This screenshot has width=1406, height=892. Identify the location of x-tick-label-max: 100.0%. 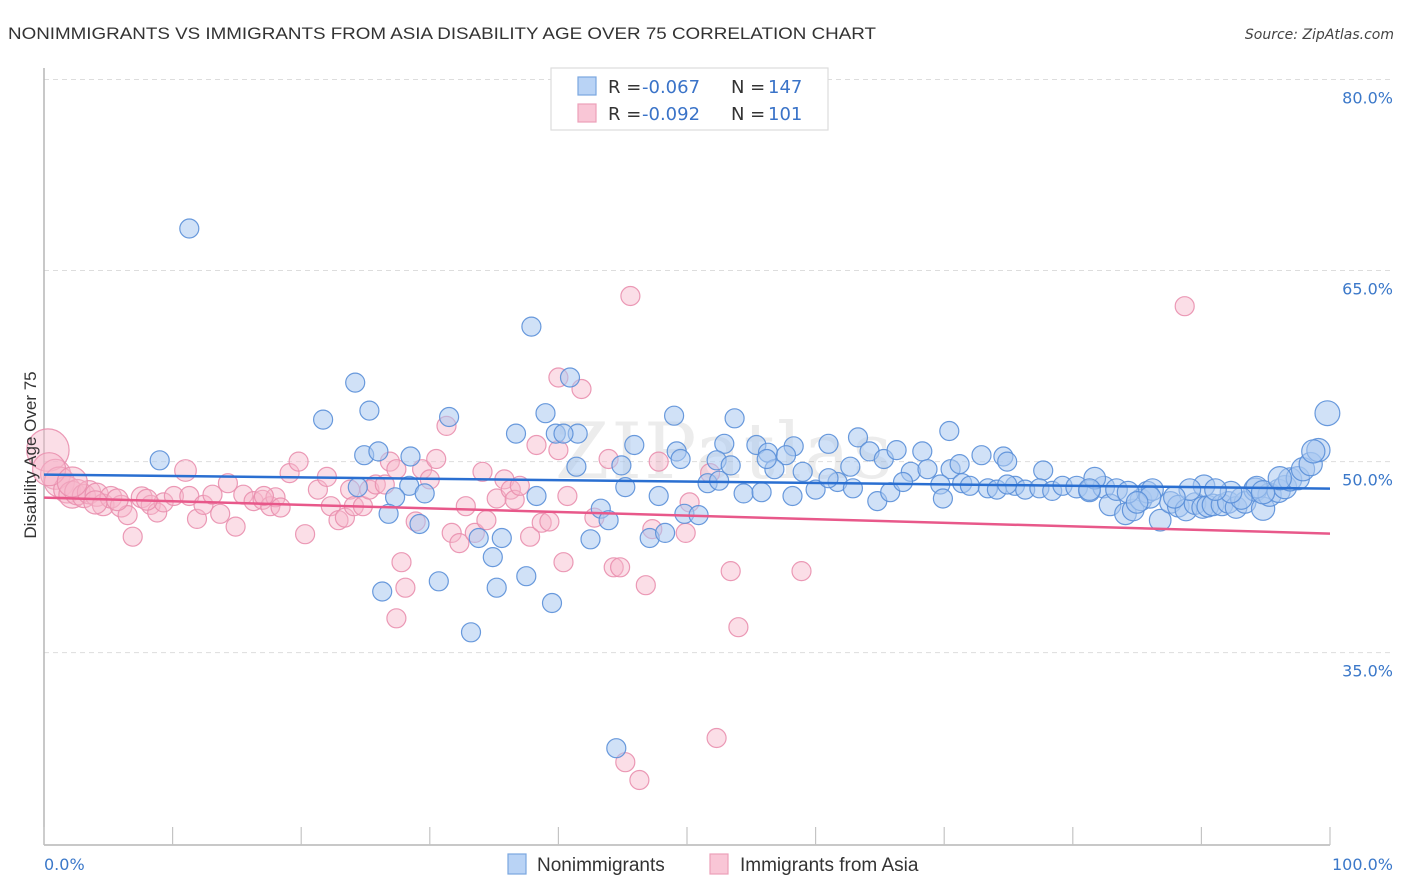
(1362, 864).